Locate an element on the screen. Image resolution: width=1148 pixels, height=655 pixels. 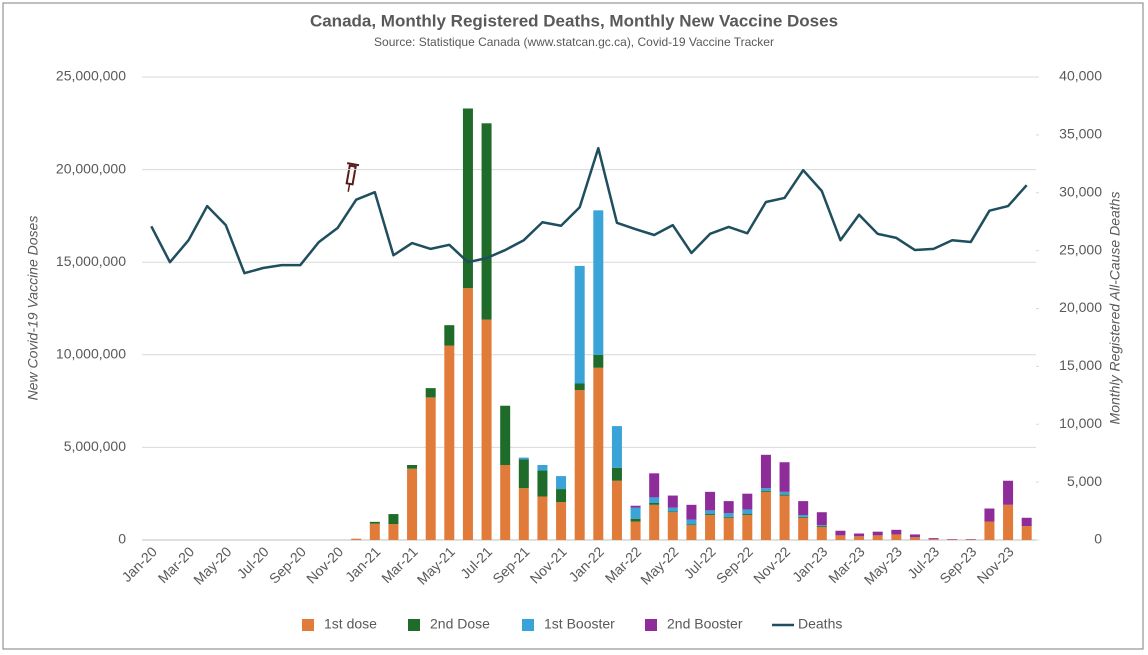
y2-tick-label: 30,000 is located at coordinates (1080, 191).